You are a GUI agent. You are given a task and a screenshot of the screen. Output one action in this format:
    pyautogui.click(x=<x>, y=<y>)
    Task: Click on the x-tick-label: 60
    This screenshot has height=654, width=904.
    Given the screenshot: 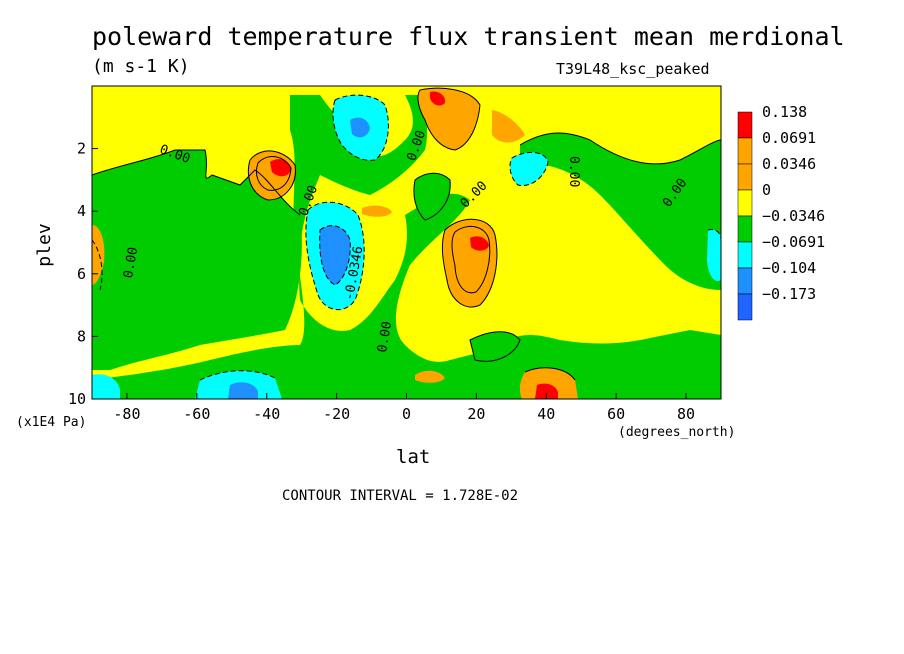 What is the action you would take?
    pyautogui.click(x=616, y=414)
    